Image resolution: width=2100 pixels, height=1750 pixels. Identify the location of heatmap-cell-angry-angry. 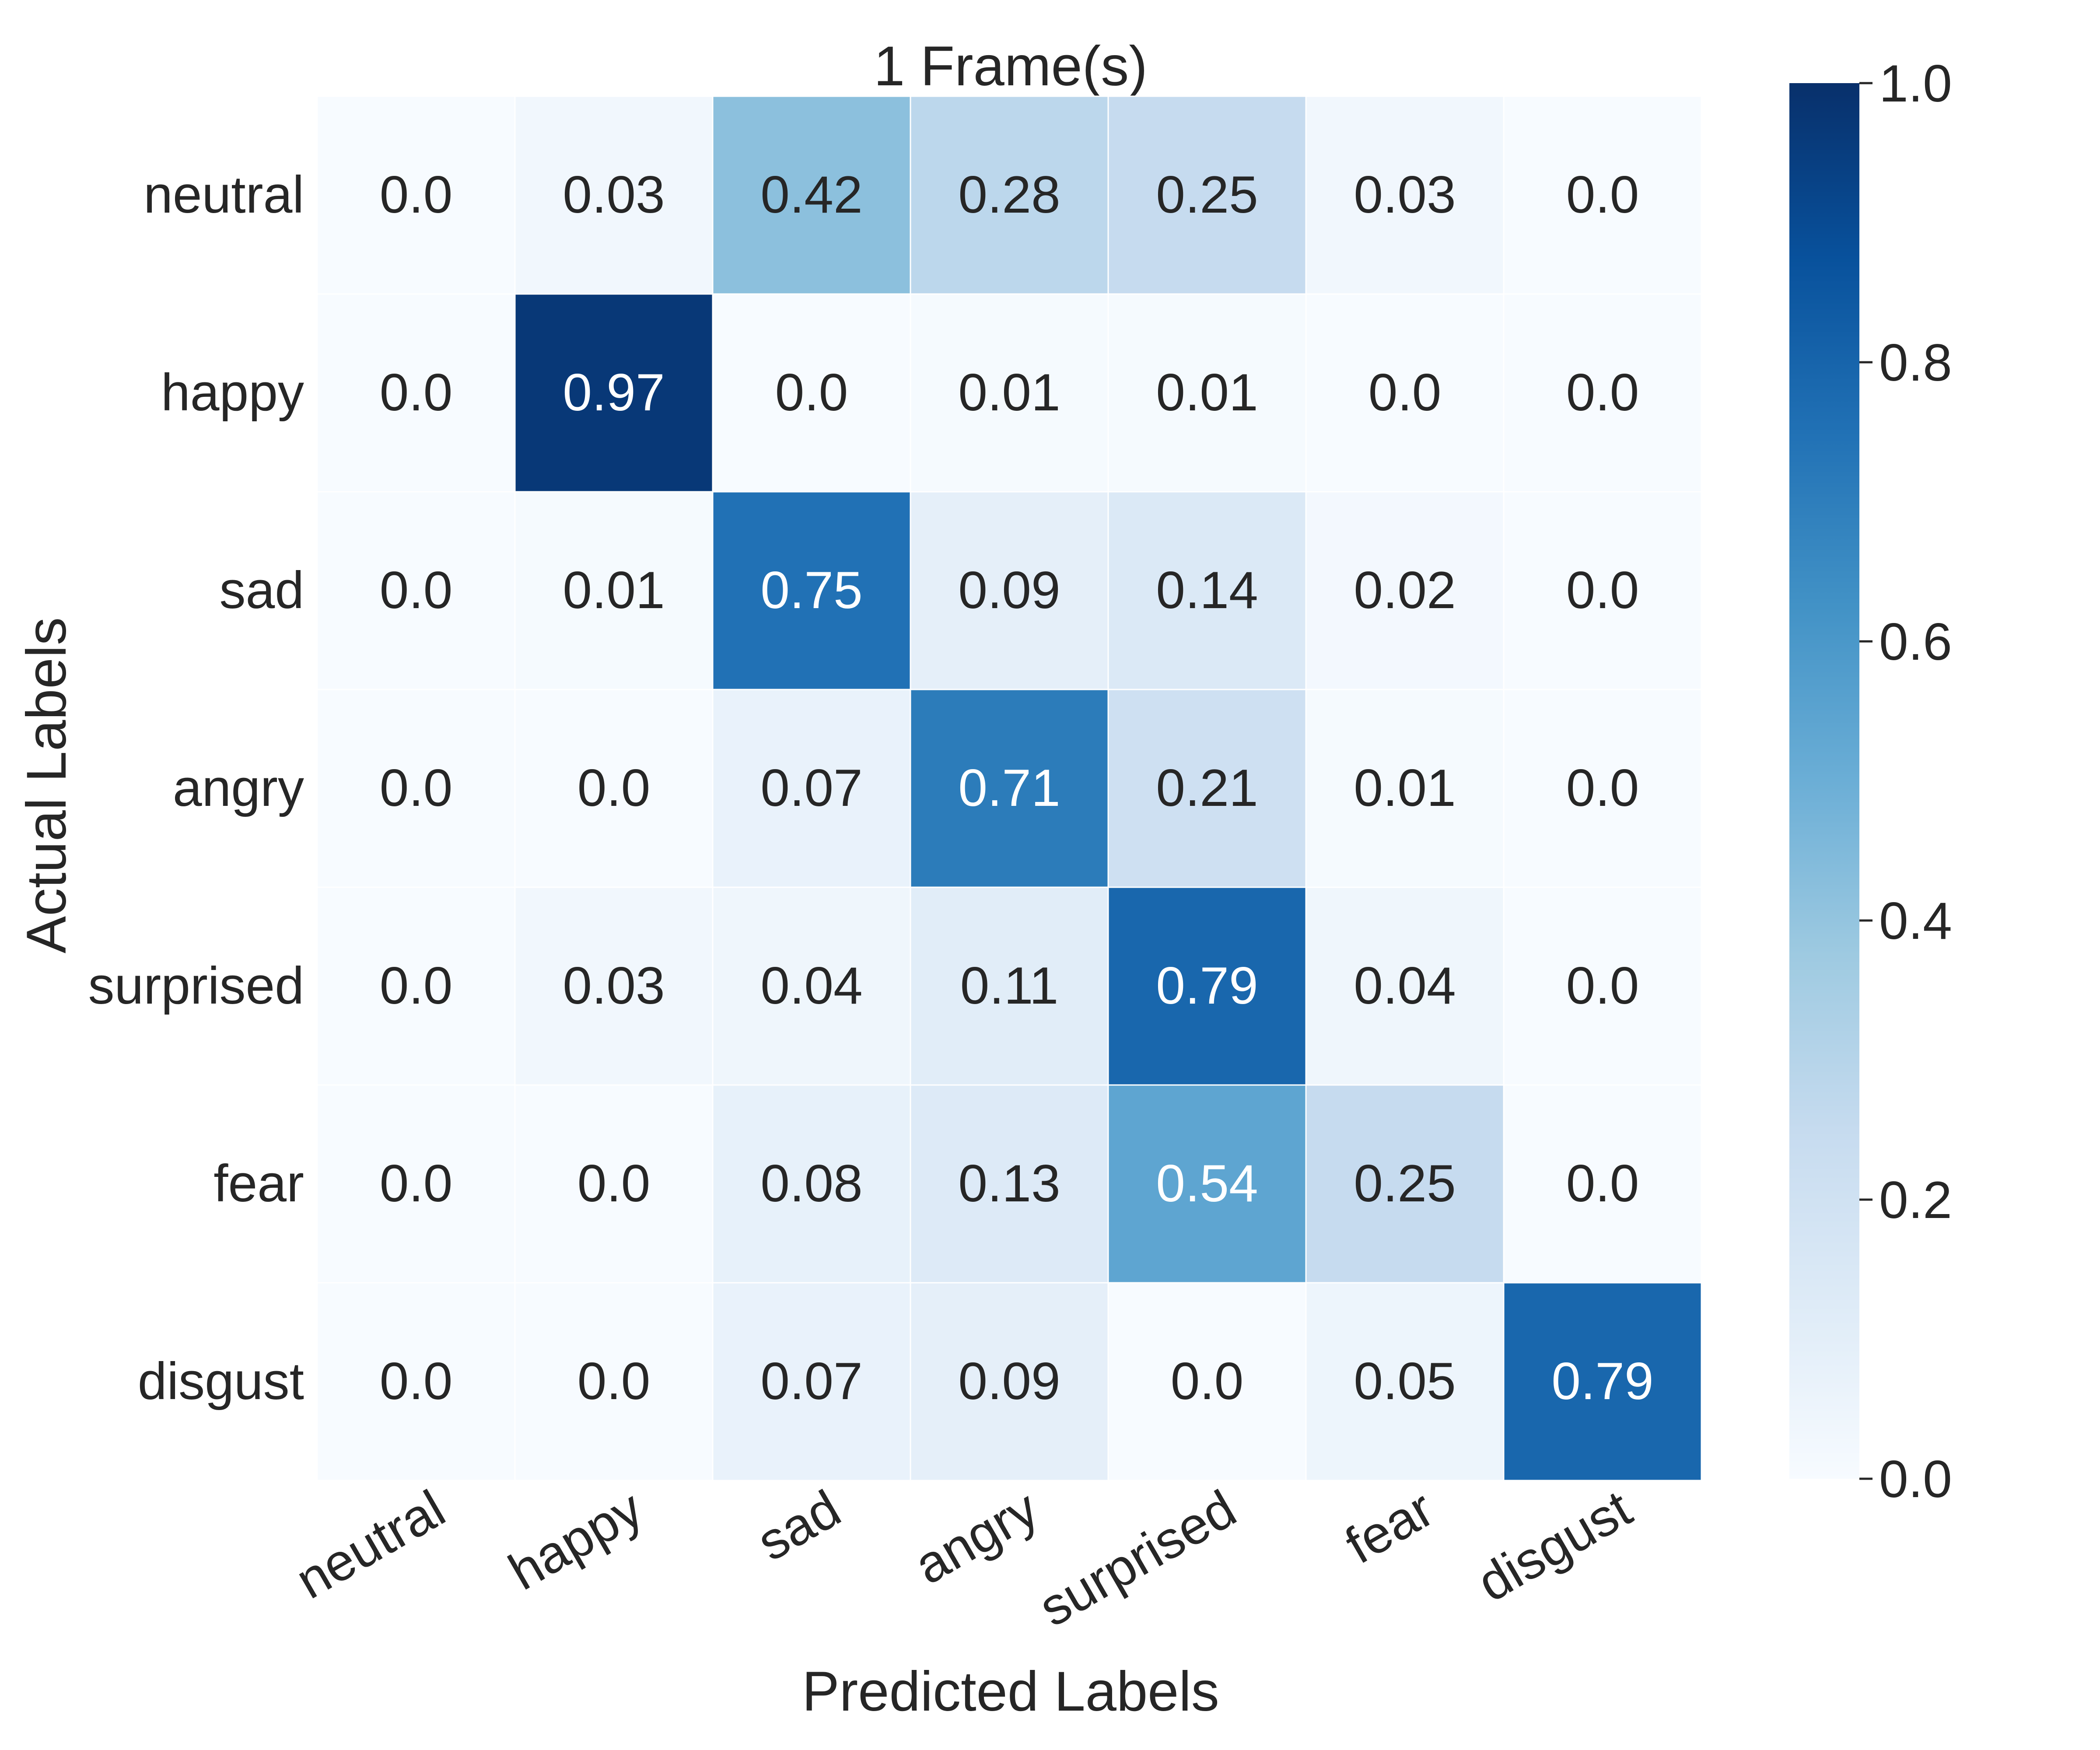
(1009, 788).